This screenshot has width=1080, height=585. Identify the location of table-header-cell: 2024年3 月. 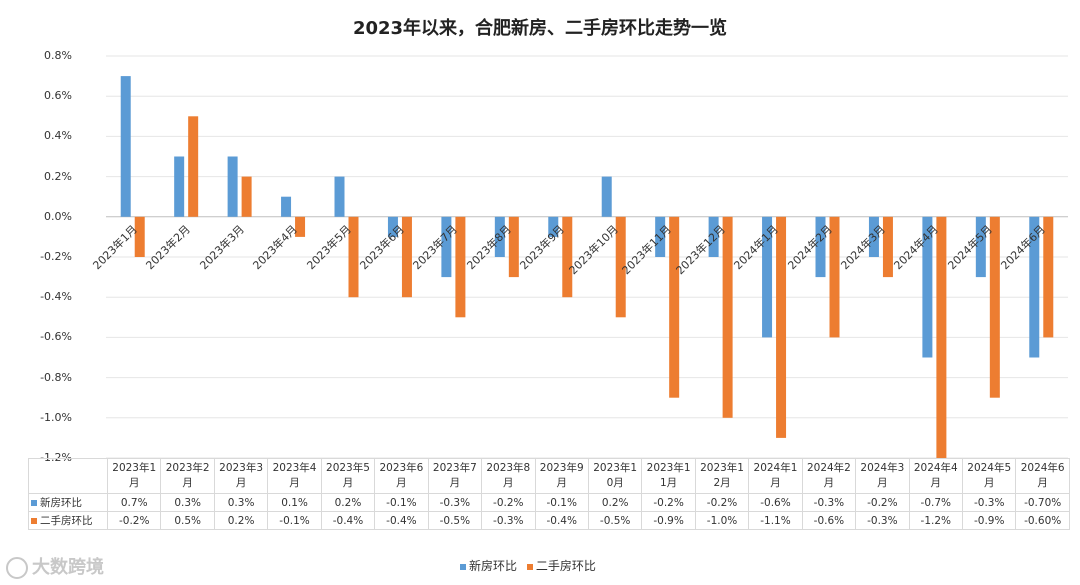
(882, 476).